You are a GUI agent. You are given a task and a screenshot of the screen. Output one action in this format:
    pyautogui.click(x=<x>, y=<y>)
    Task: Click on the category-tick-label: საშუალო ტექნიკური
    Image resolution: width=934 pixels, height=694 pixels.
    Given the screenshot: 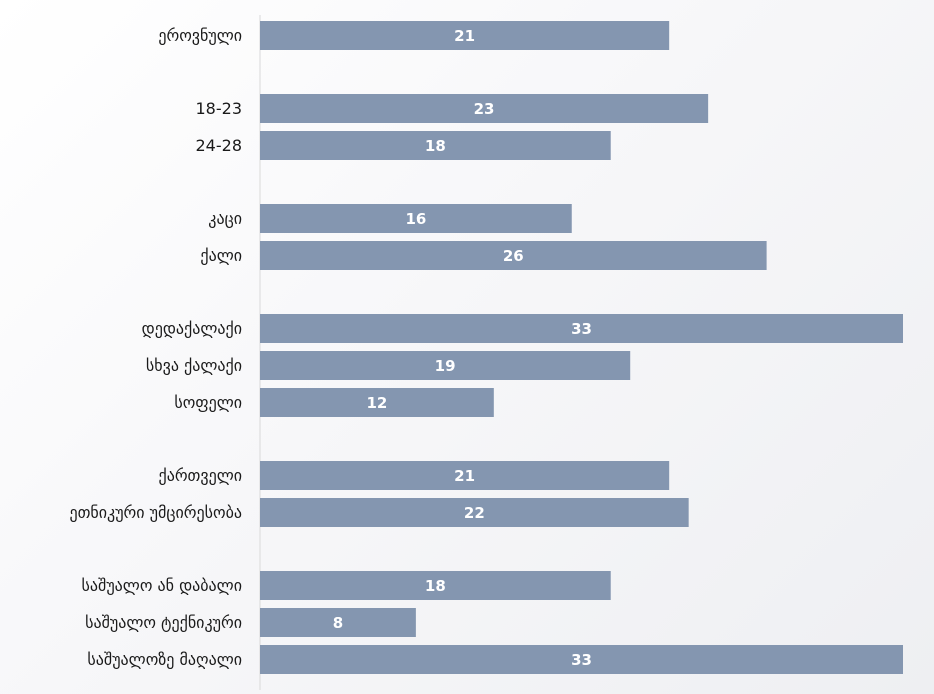 What is the action you would take?
    pyautogui.click(x=163, y=622)
    